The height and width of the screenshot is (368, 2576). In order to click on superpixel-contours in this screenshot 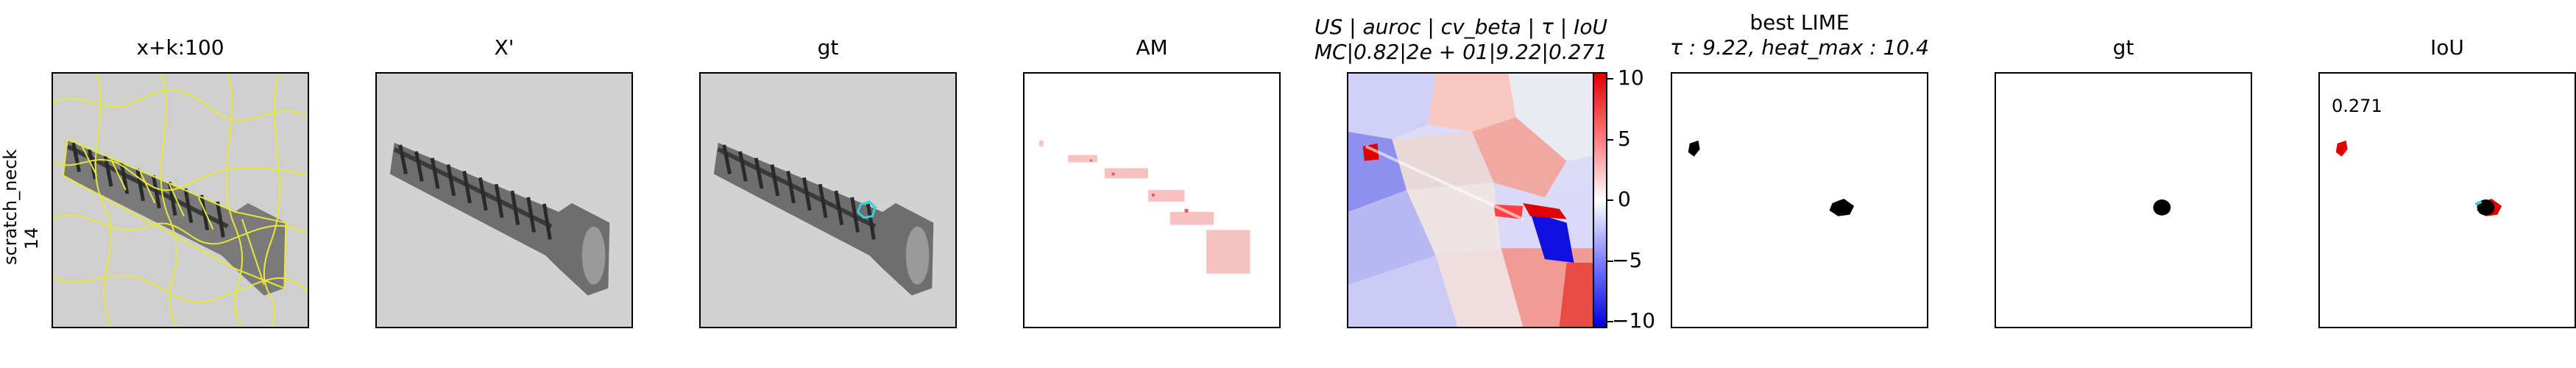, I will do `click(180, 200)`.